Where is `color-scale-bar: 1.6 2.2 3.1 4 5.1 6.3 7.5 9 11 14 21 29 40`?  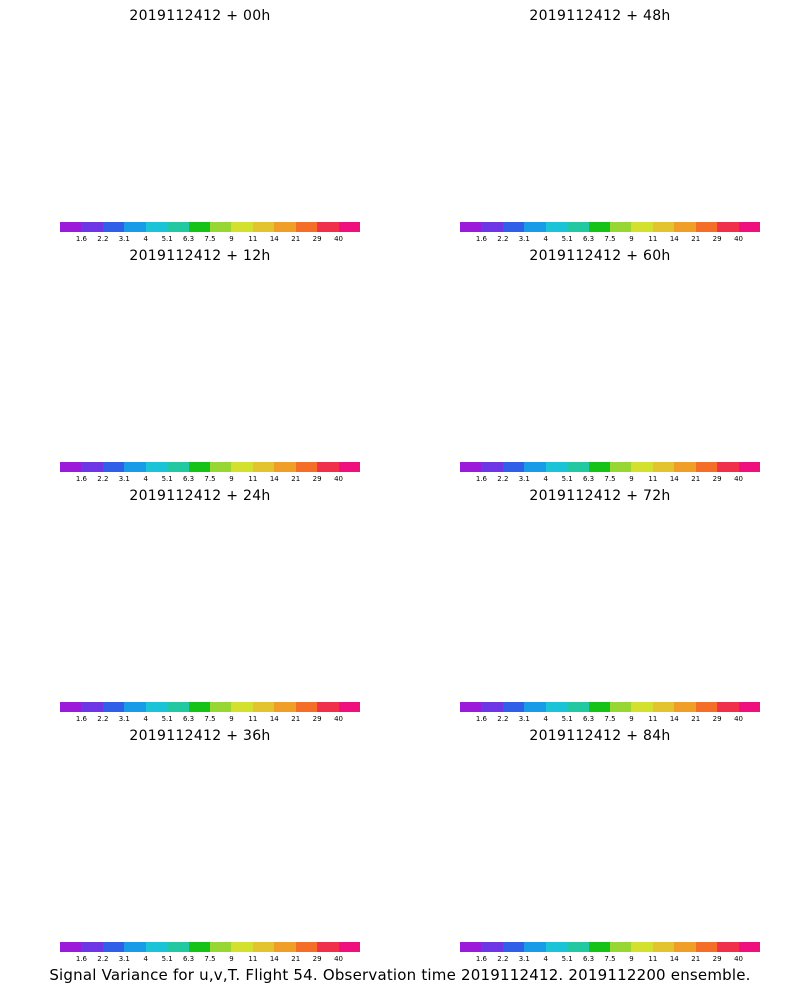 color-scale-bar: 1.6 2.2 3.1 4 5.1 6.3 7.5 9 11 14 21 29 40 is located at coordinates (610, 952).